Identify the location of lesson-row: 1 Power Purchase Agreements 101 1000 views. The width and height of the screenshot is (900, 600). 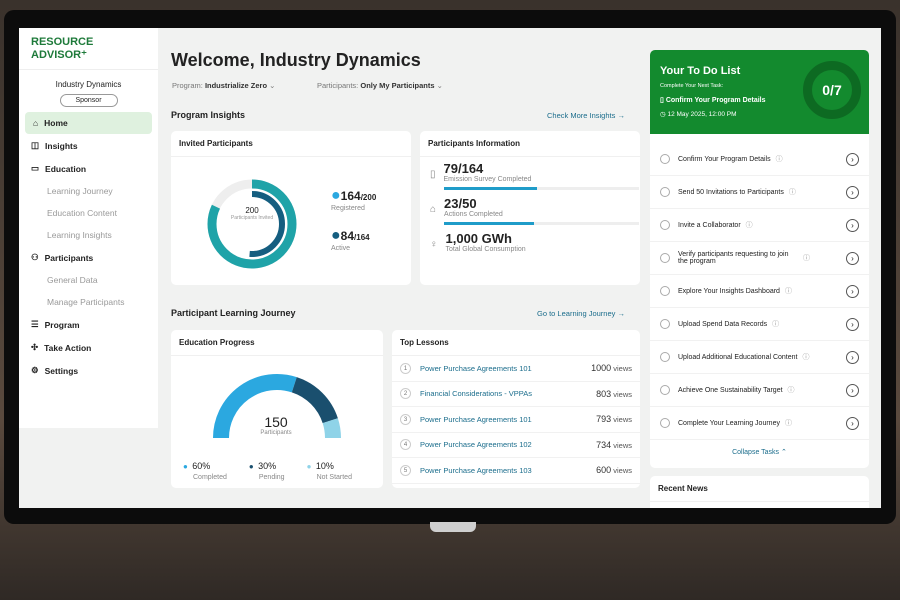
(516, 369).